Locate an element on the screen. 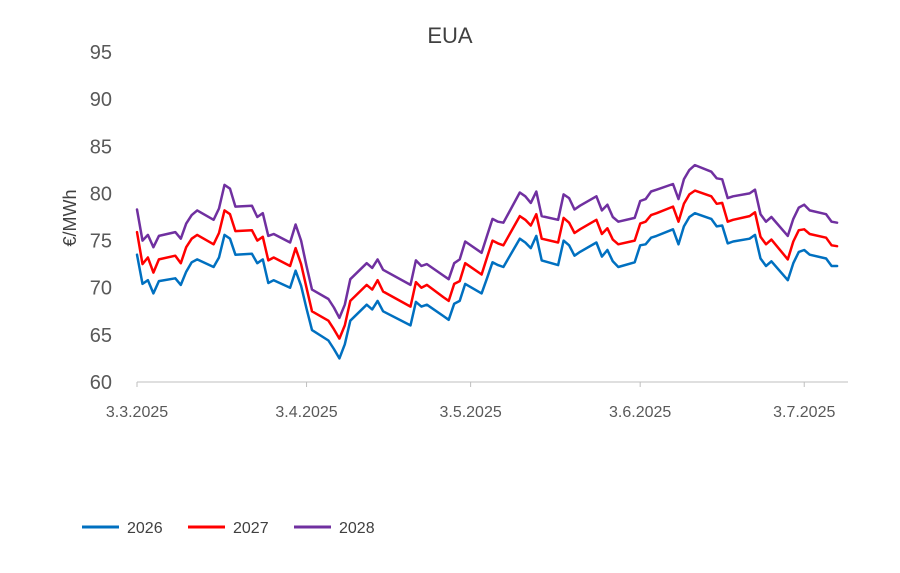 This screenshot has width=900, height=573. y-tick-label: 95 is located at coordinates (101, 53).